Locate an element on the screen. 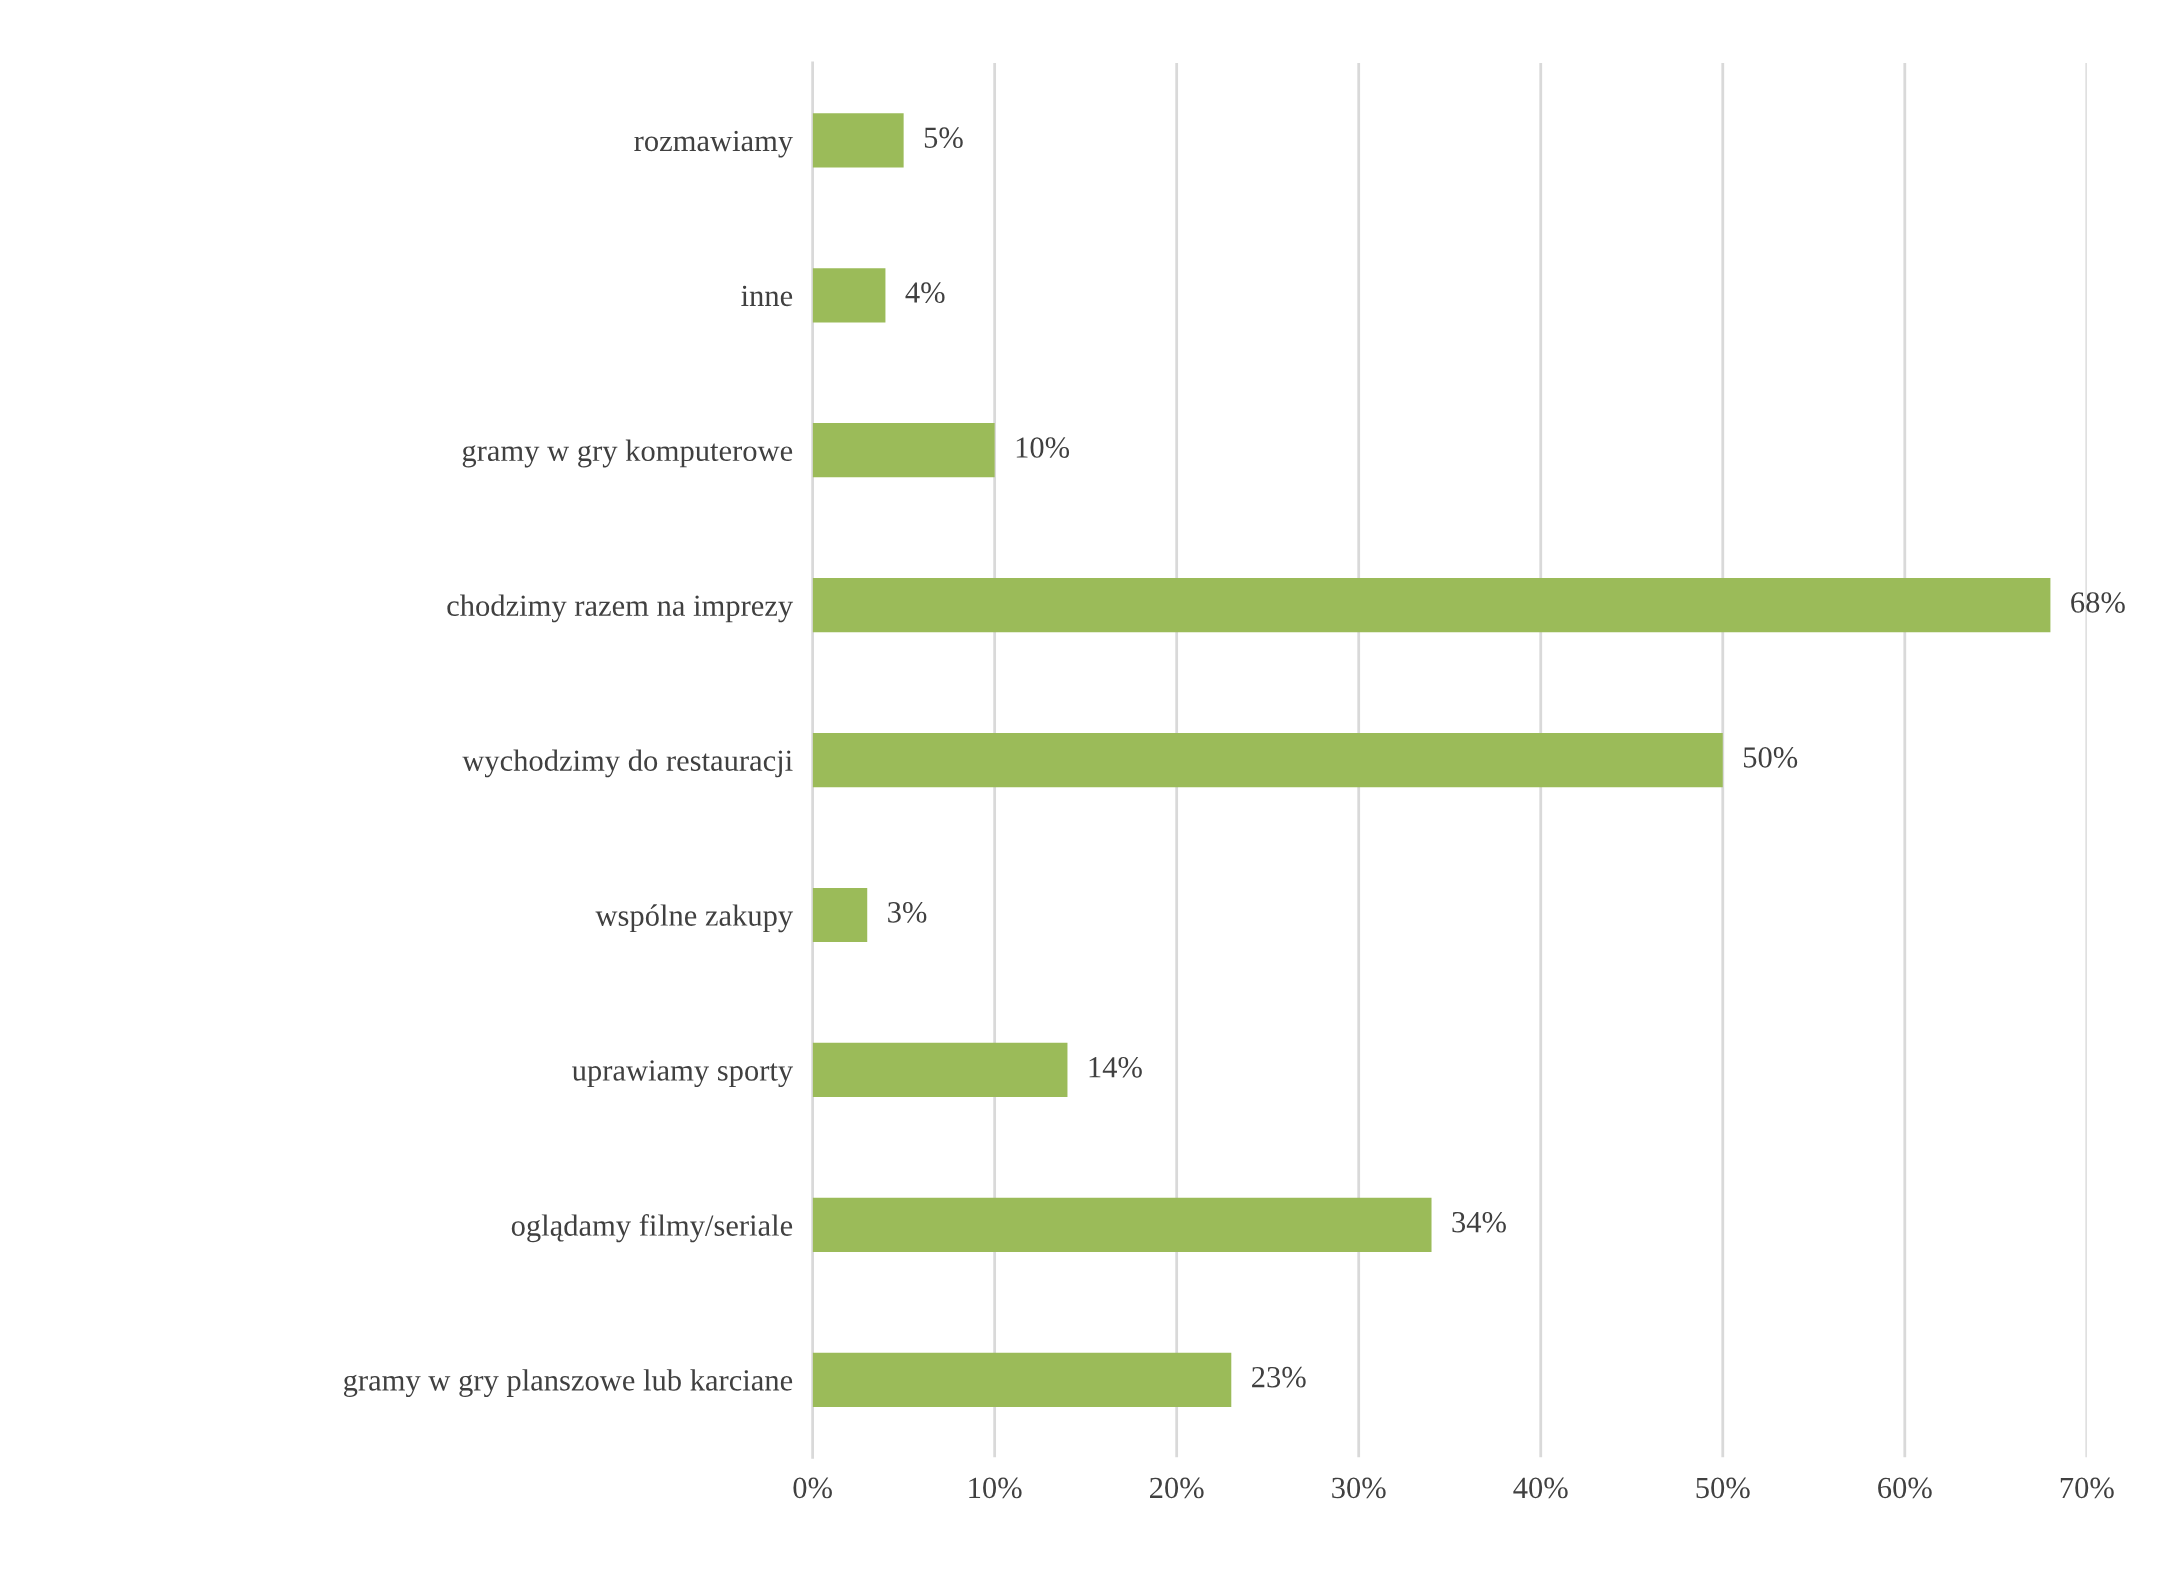 The width and height of the screenshot is (2167, 1572). x-tick-label: 10% is located at coordinates (995, 1488).